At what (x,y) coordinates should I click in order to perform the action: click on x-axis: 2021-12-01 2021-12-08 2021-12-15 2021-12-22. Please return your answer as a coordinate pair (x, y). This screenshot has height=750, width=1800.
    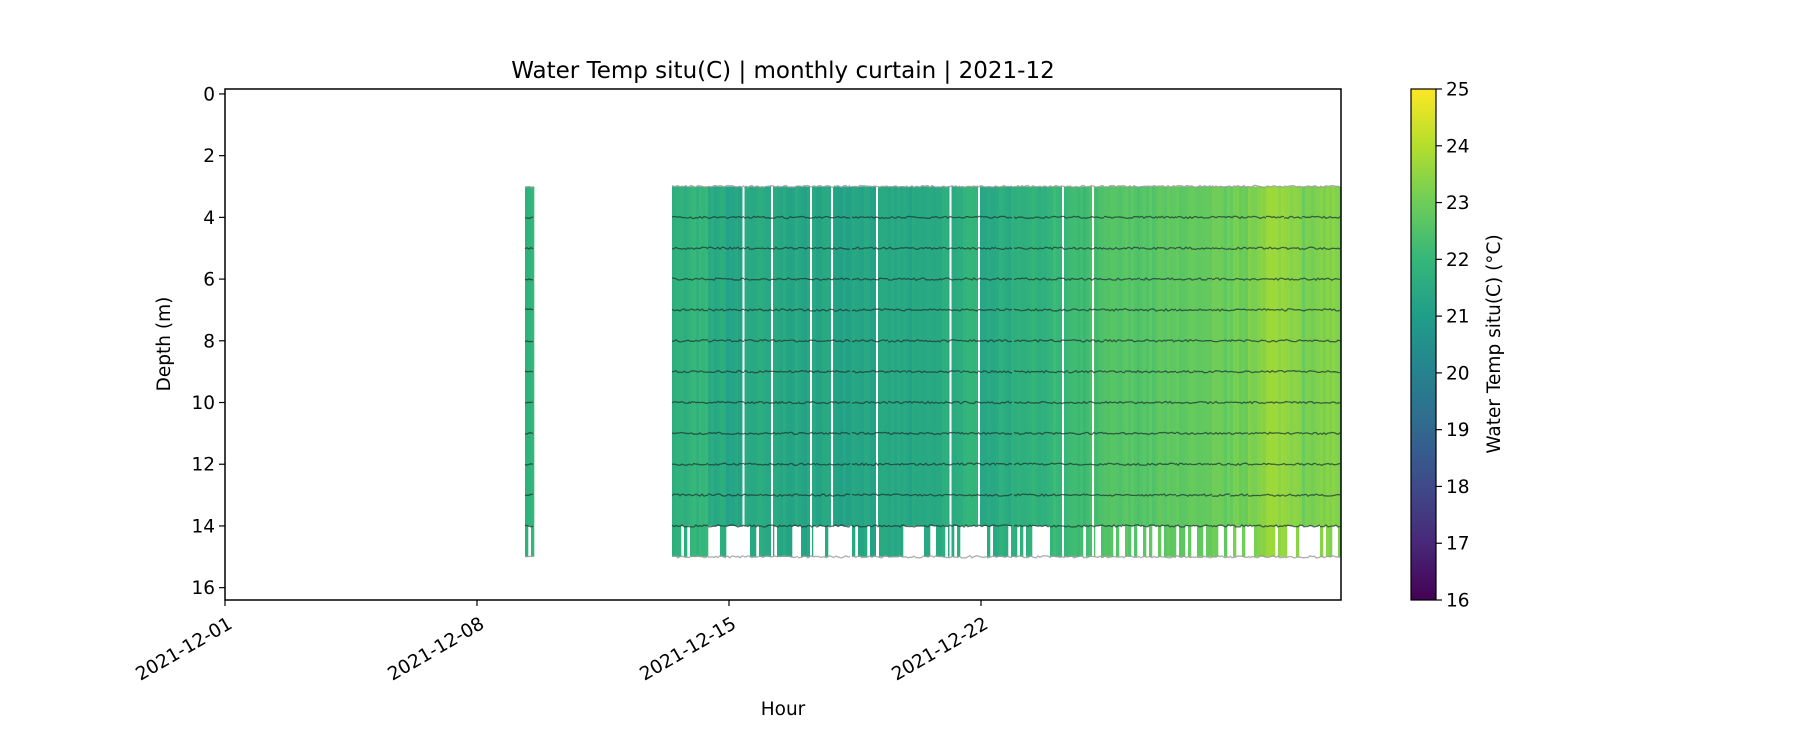
    Looking at the image, I should click on (562, 642).